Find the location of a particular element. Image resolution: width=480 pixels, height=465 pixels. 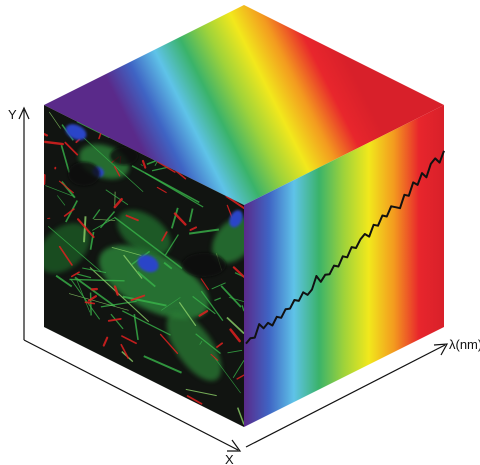

lambda-axis-arrowhead is located at coordinates (441, 349).